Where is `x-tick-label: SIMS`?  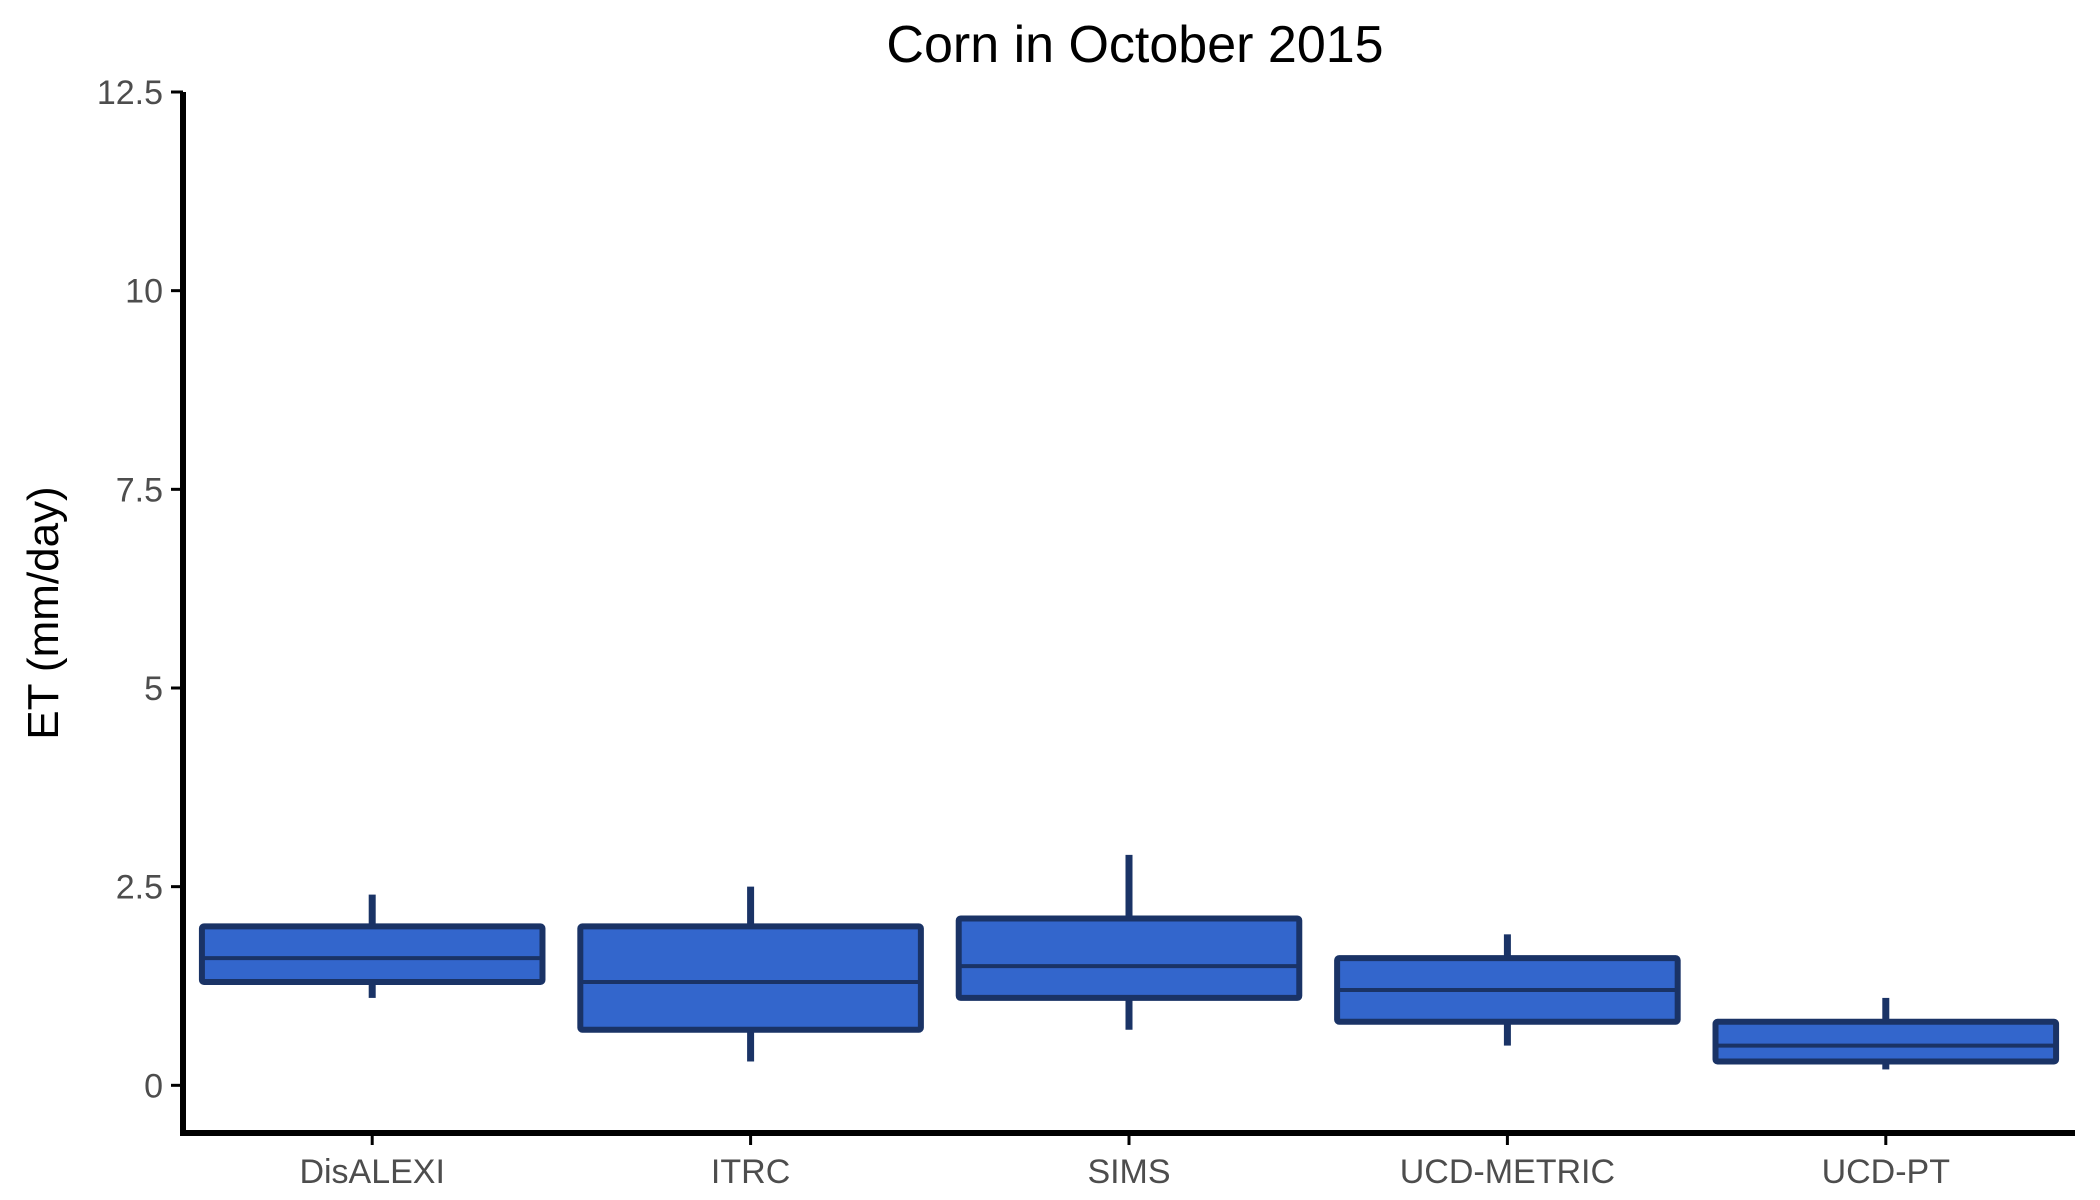
x-tick-label: SIMS is located at coordinates (1128, 1172).